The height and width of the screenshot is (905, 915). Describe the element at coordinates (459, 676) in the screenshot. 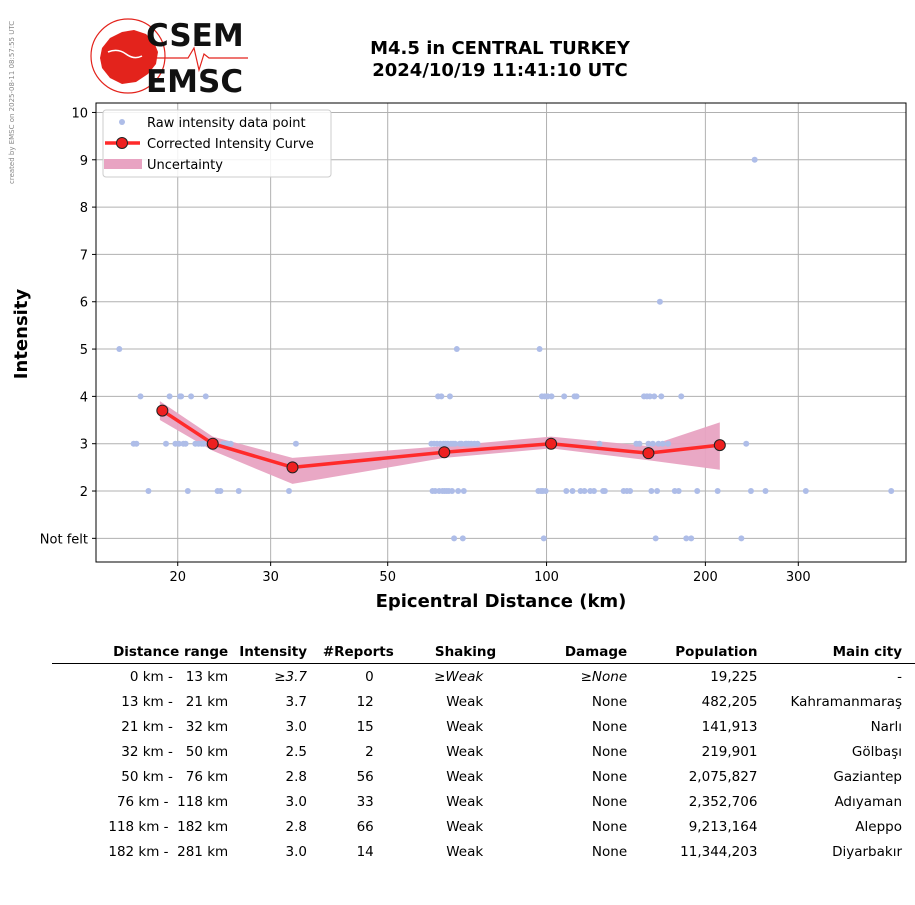

I see `shaking-cell: ≥Weak` at that location.